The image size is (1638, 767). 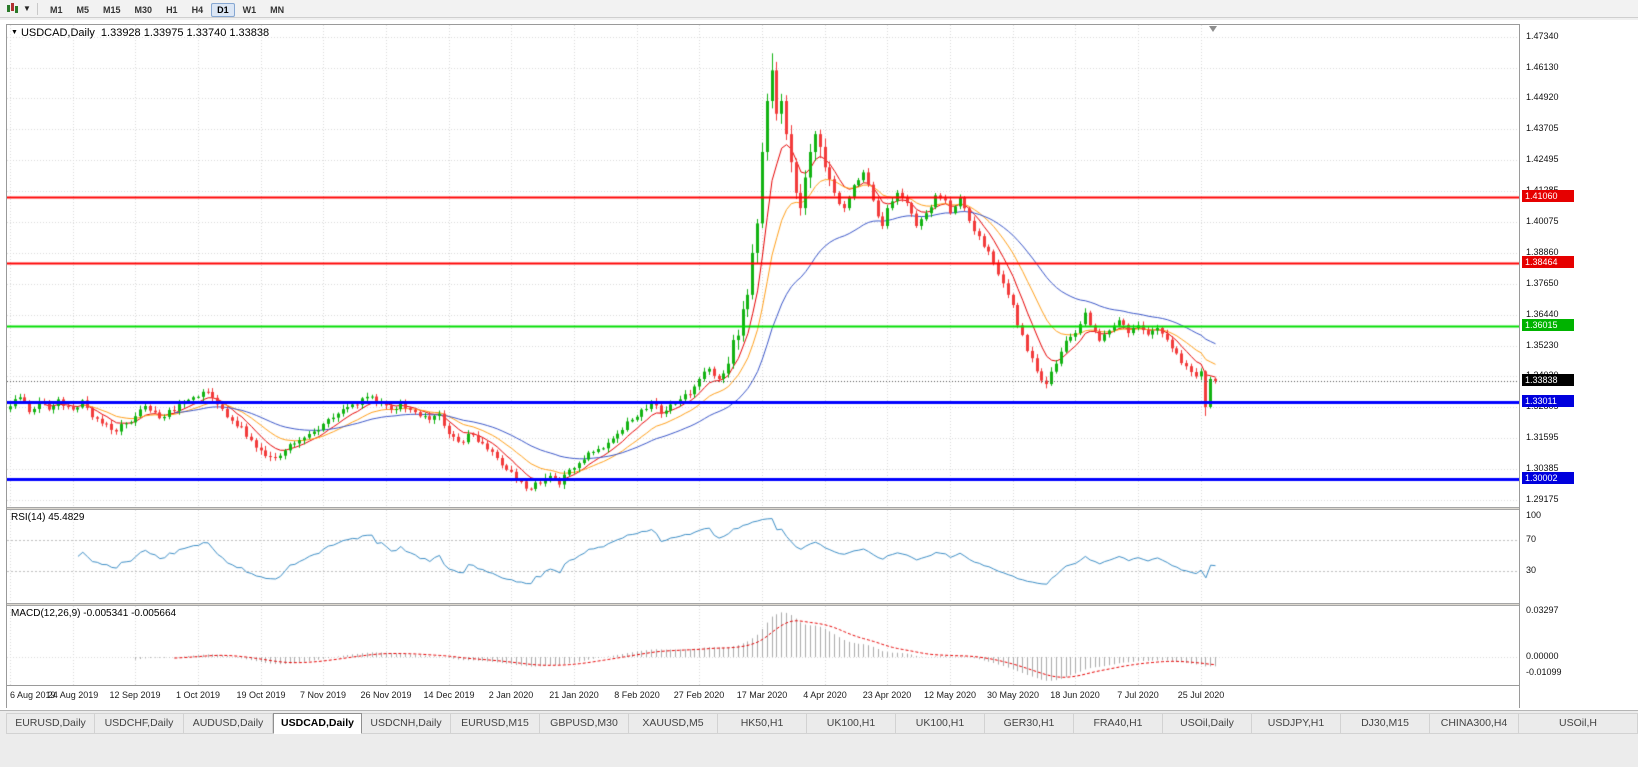 What do you see at coordinates (1201, 695) in the screenshot?
I see `x-axis-label: 25 Jul 2020` at bounding box center [1201, 695].